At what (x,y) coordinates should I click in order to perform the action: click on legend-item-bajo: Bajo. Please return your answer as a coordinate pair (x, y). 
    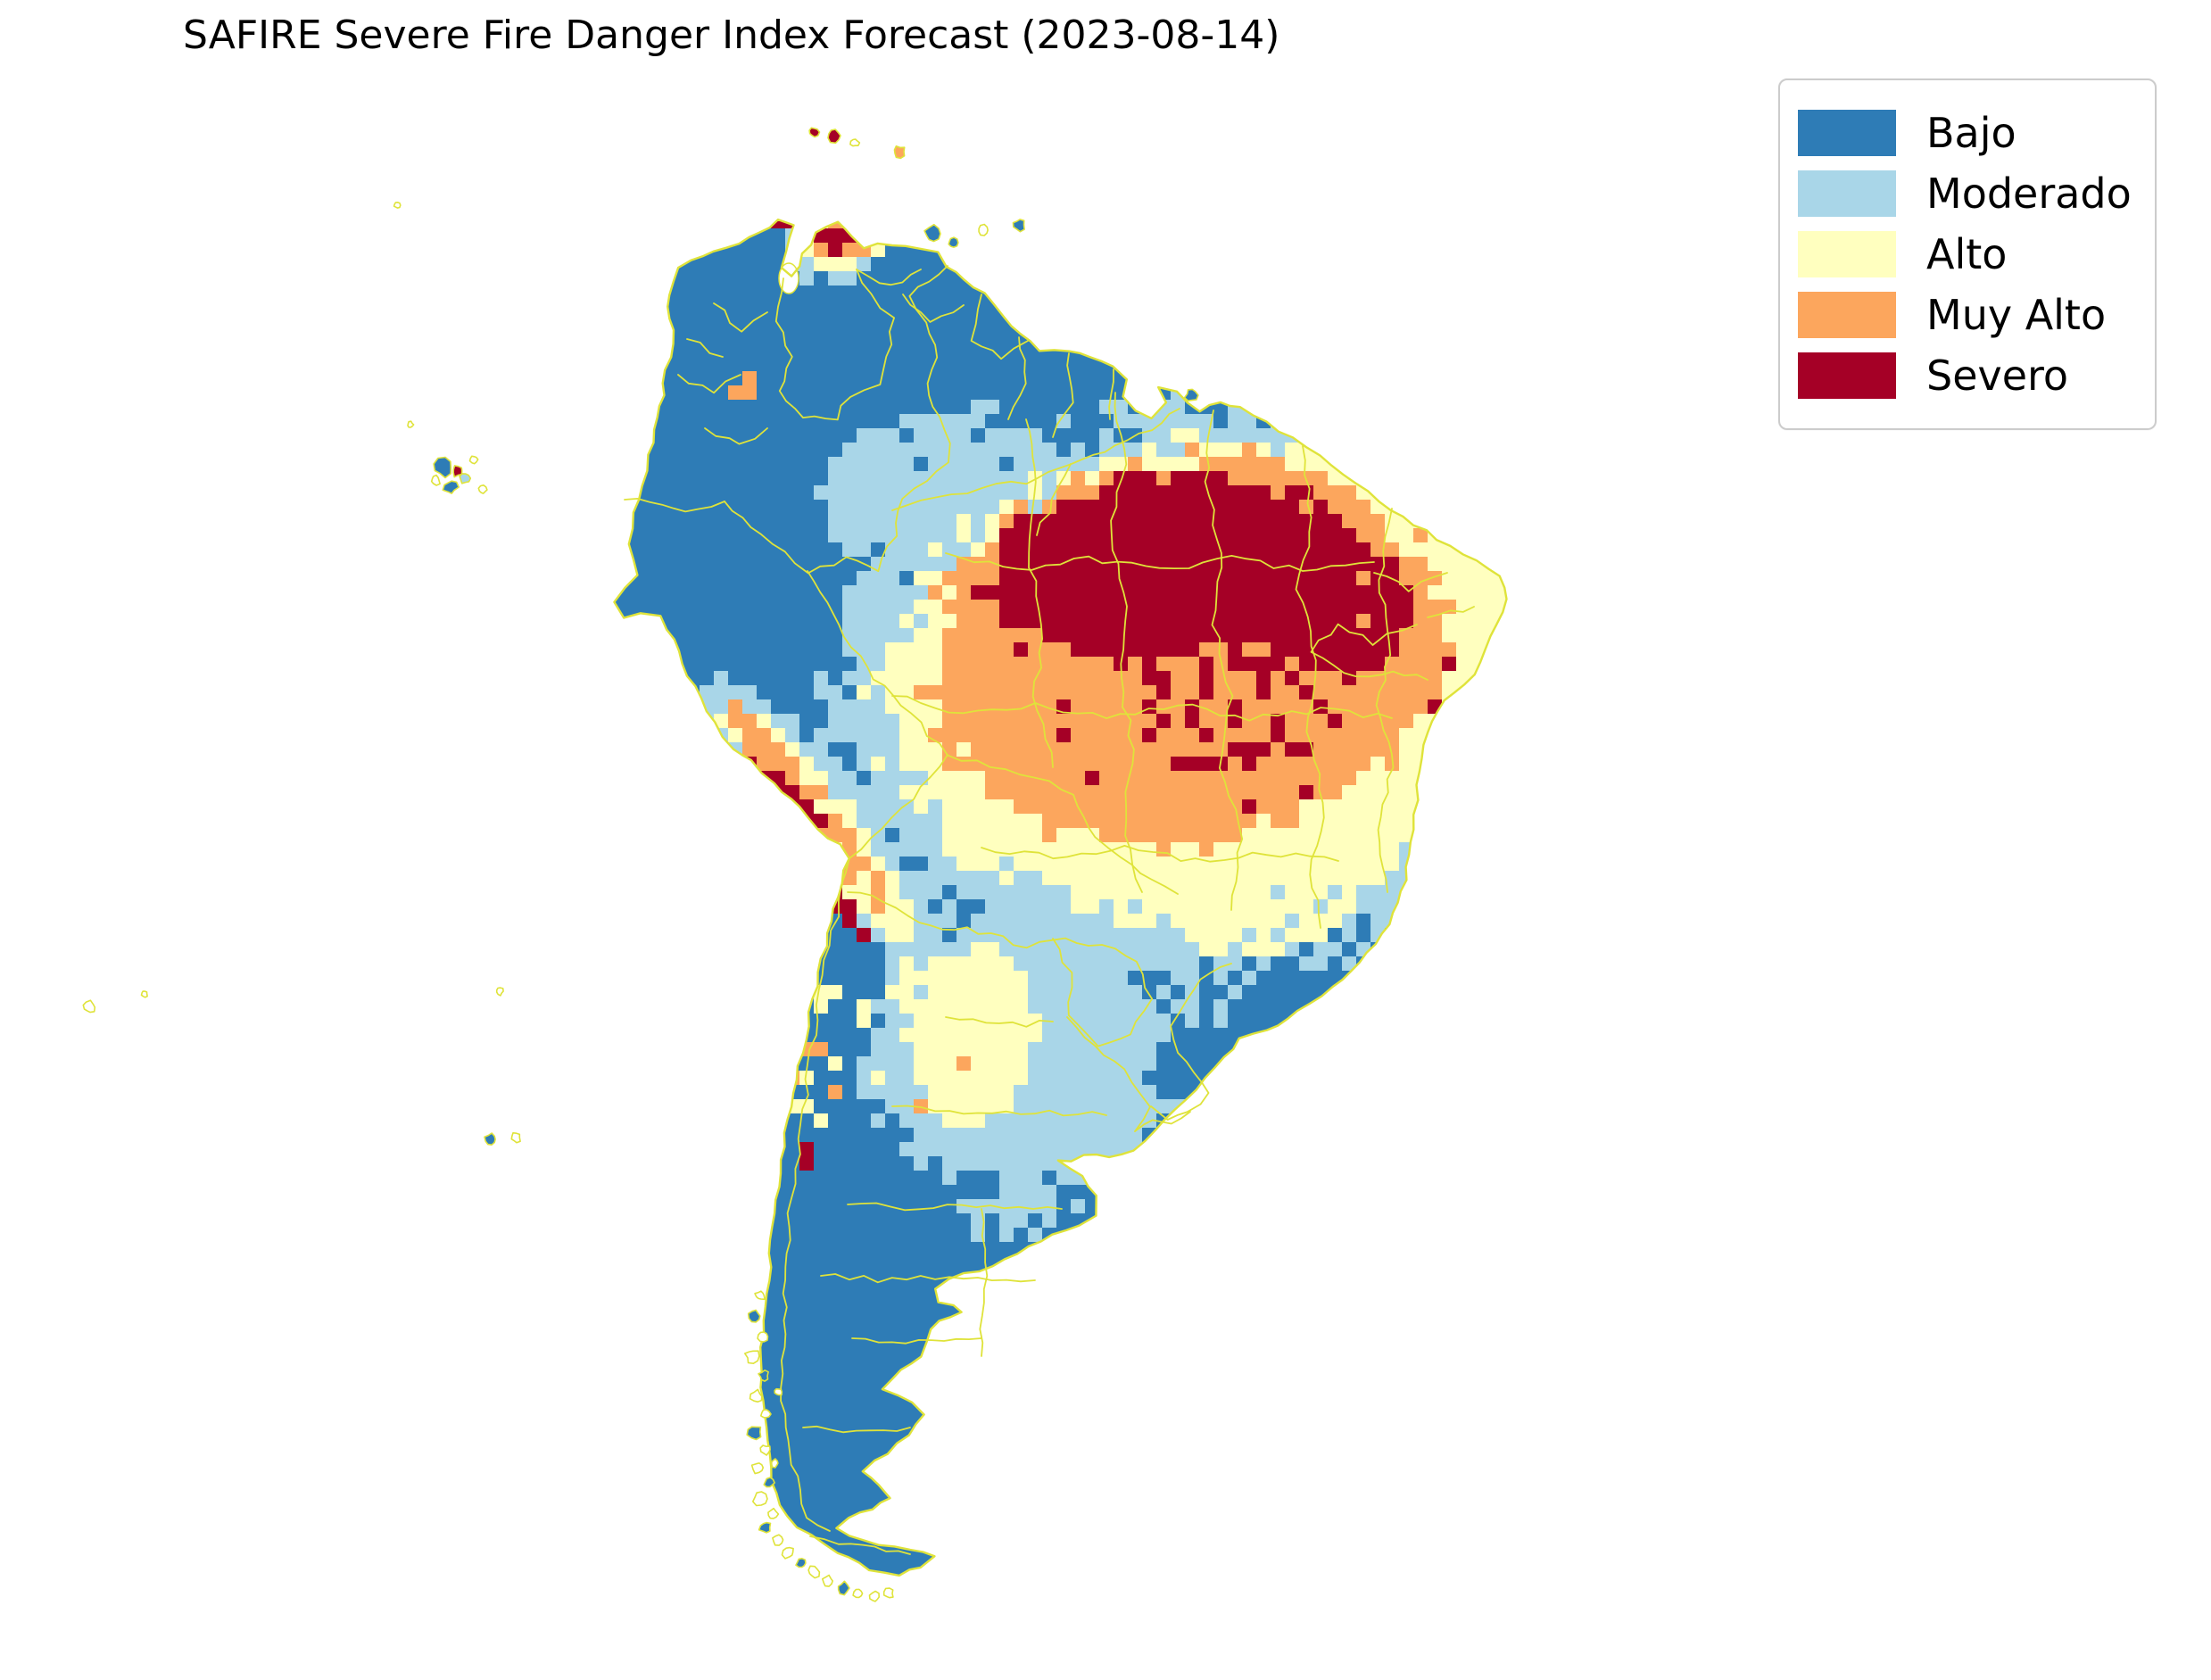
    Looking at the image, I should click on (1965, 133).